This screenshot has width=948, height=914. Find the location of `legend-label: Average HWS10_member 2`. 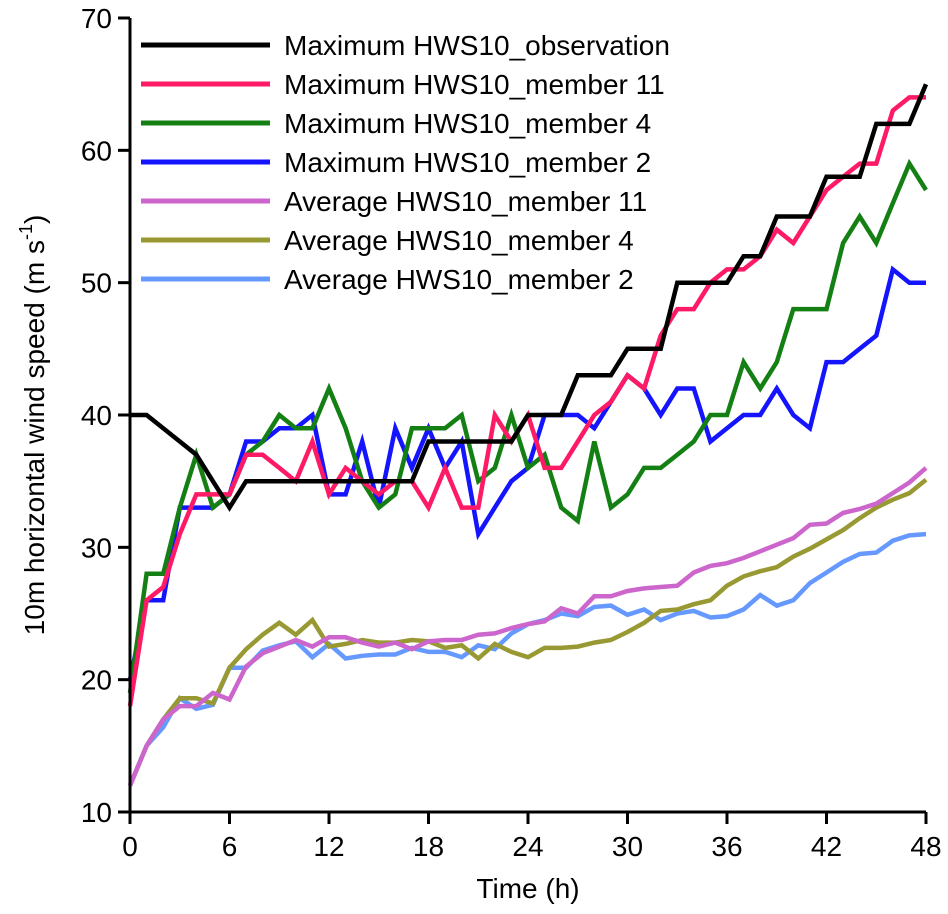

legend-label: Average HWS10_member 2 is located at coordinates (459, 279).